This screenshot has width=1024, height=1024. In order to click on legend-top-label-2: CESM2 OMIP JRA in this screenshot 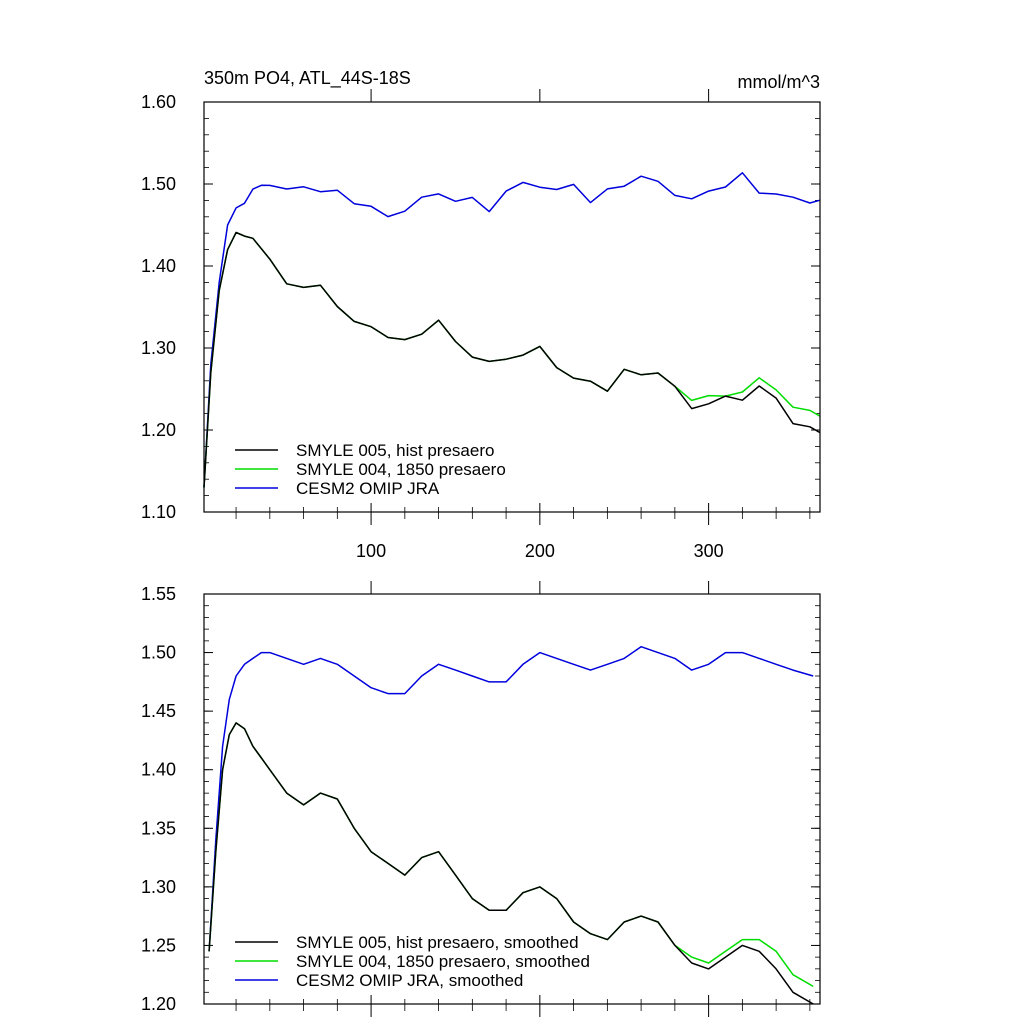, I will do `click(368, 488)`.